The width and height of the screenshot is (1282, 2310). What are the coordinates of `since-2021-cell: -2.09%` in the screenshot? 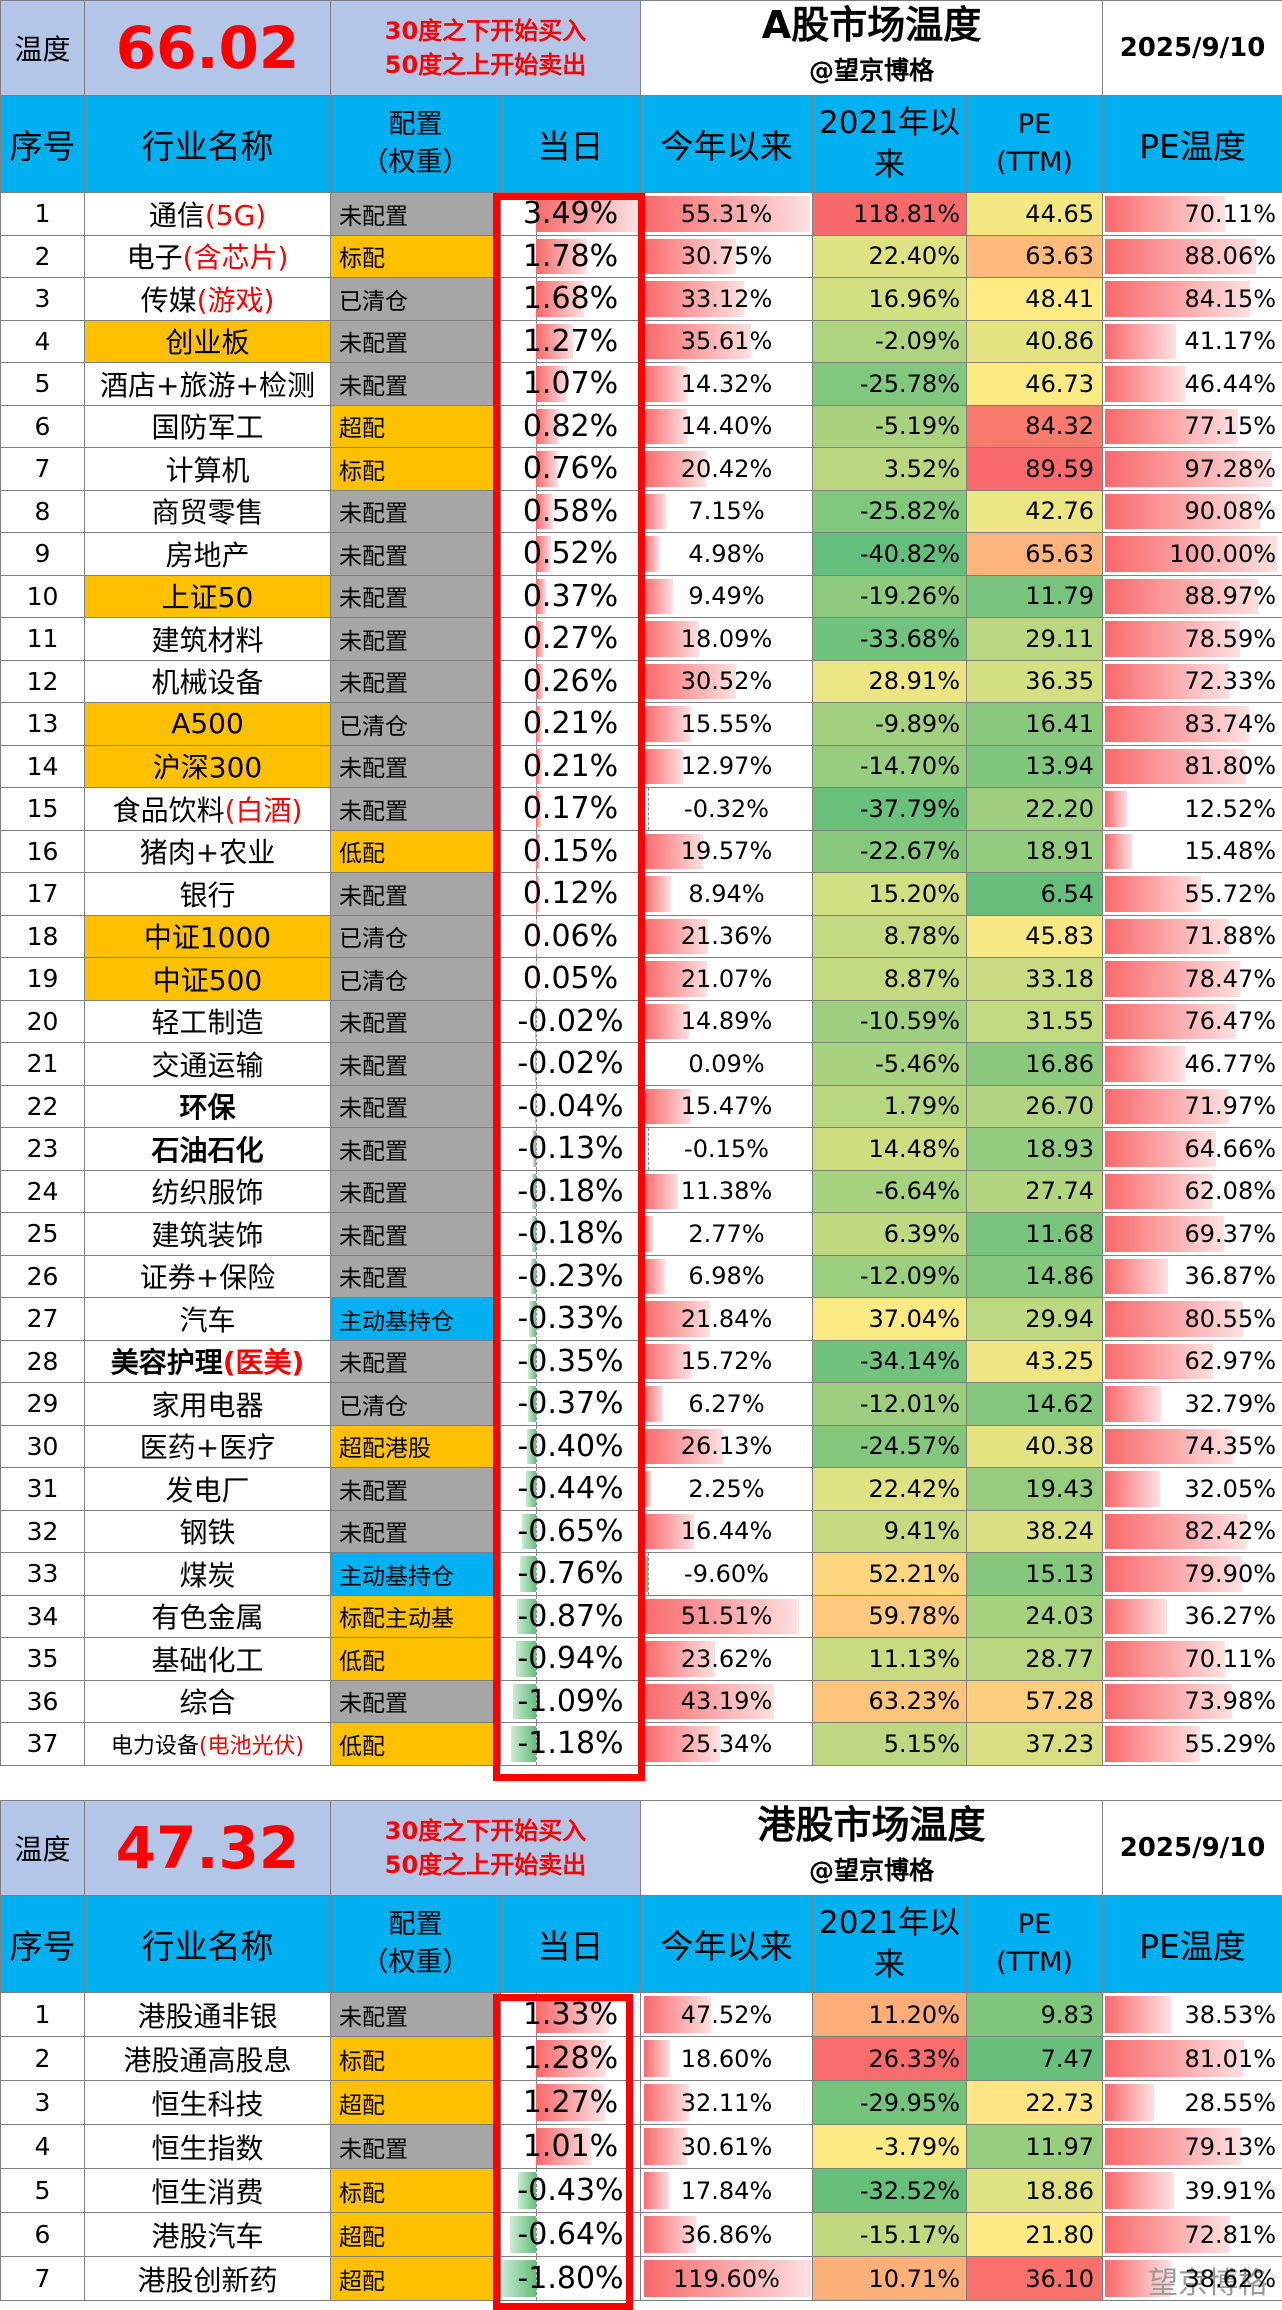 It's located at (889, 341).